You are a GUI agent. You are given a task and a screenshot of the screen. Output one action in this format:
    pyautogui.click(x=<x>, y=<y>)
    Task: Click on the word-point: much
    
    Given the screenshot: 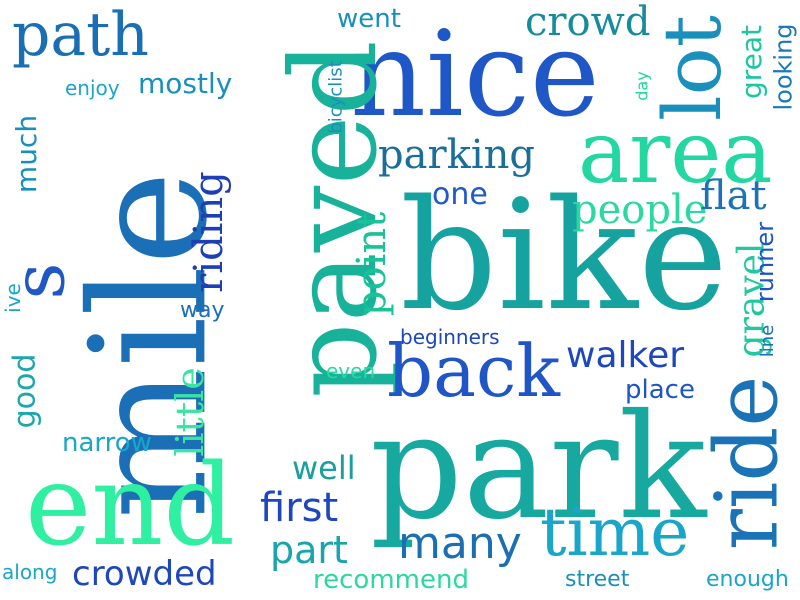 What is the action you would take?
    pyautogui.click(x=27, y=154)
    